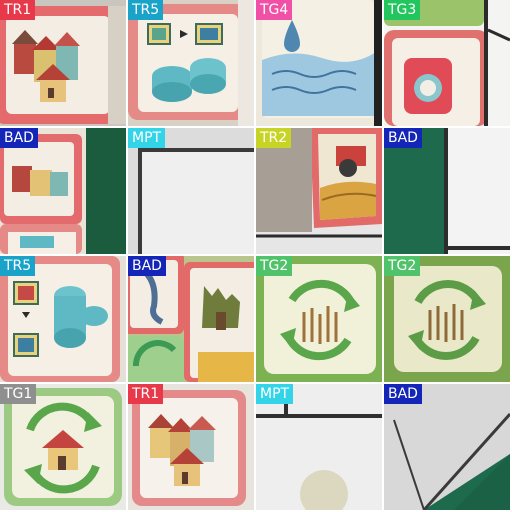 Image resolution: width=512 pixels, height=512 pixels. I want to click on tile-14: TR1, so click(191, 447).